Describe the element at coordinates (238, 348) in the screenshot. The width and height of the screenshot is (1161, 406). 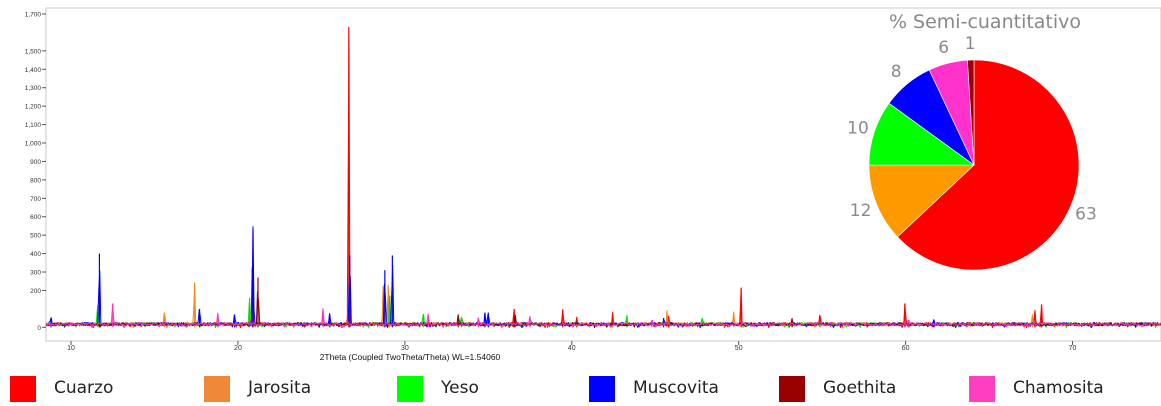
I see `x-tick-label: 20` at that location.